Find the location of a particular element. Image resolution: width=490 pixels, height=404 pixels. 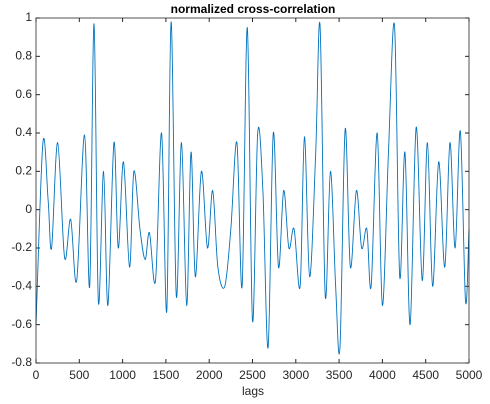

x-tick-label: 3500 is located at coordinates (339, 375).